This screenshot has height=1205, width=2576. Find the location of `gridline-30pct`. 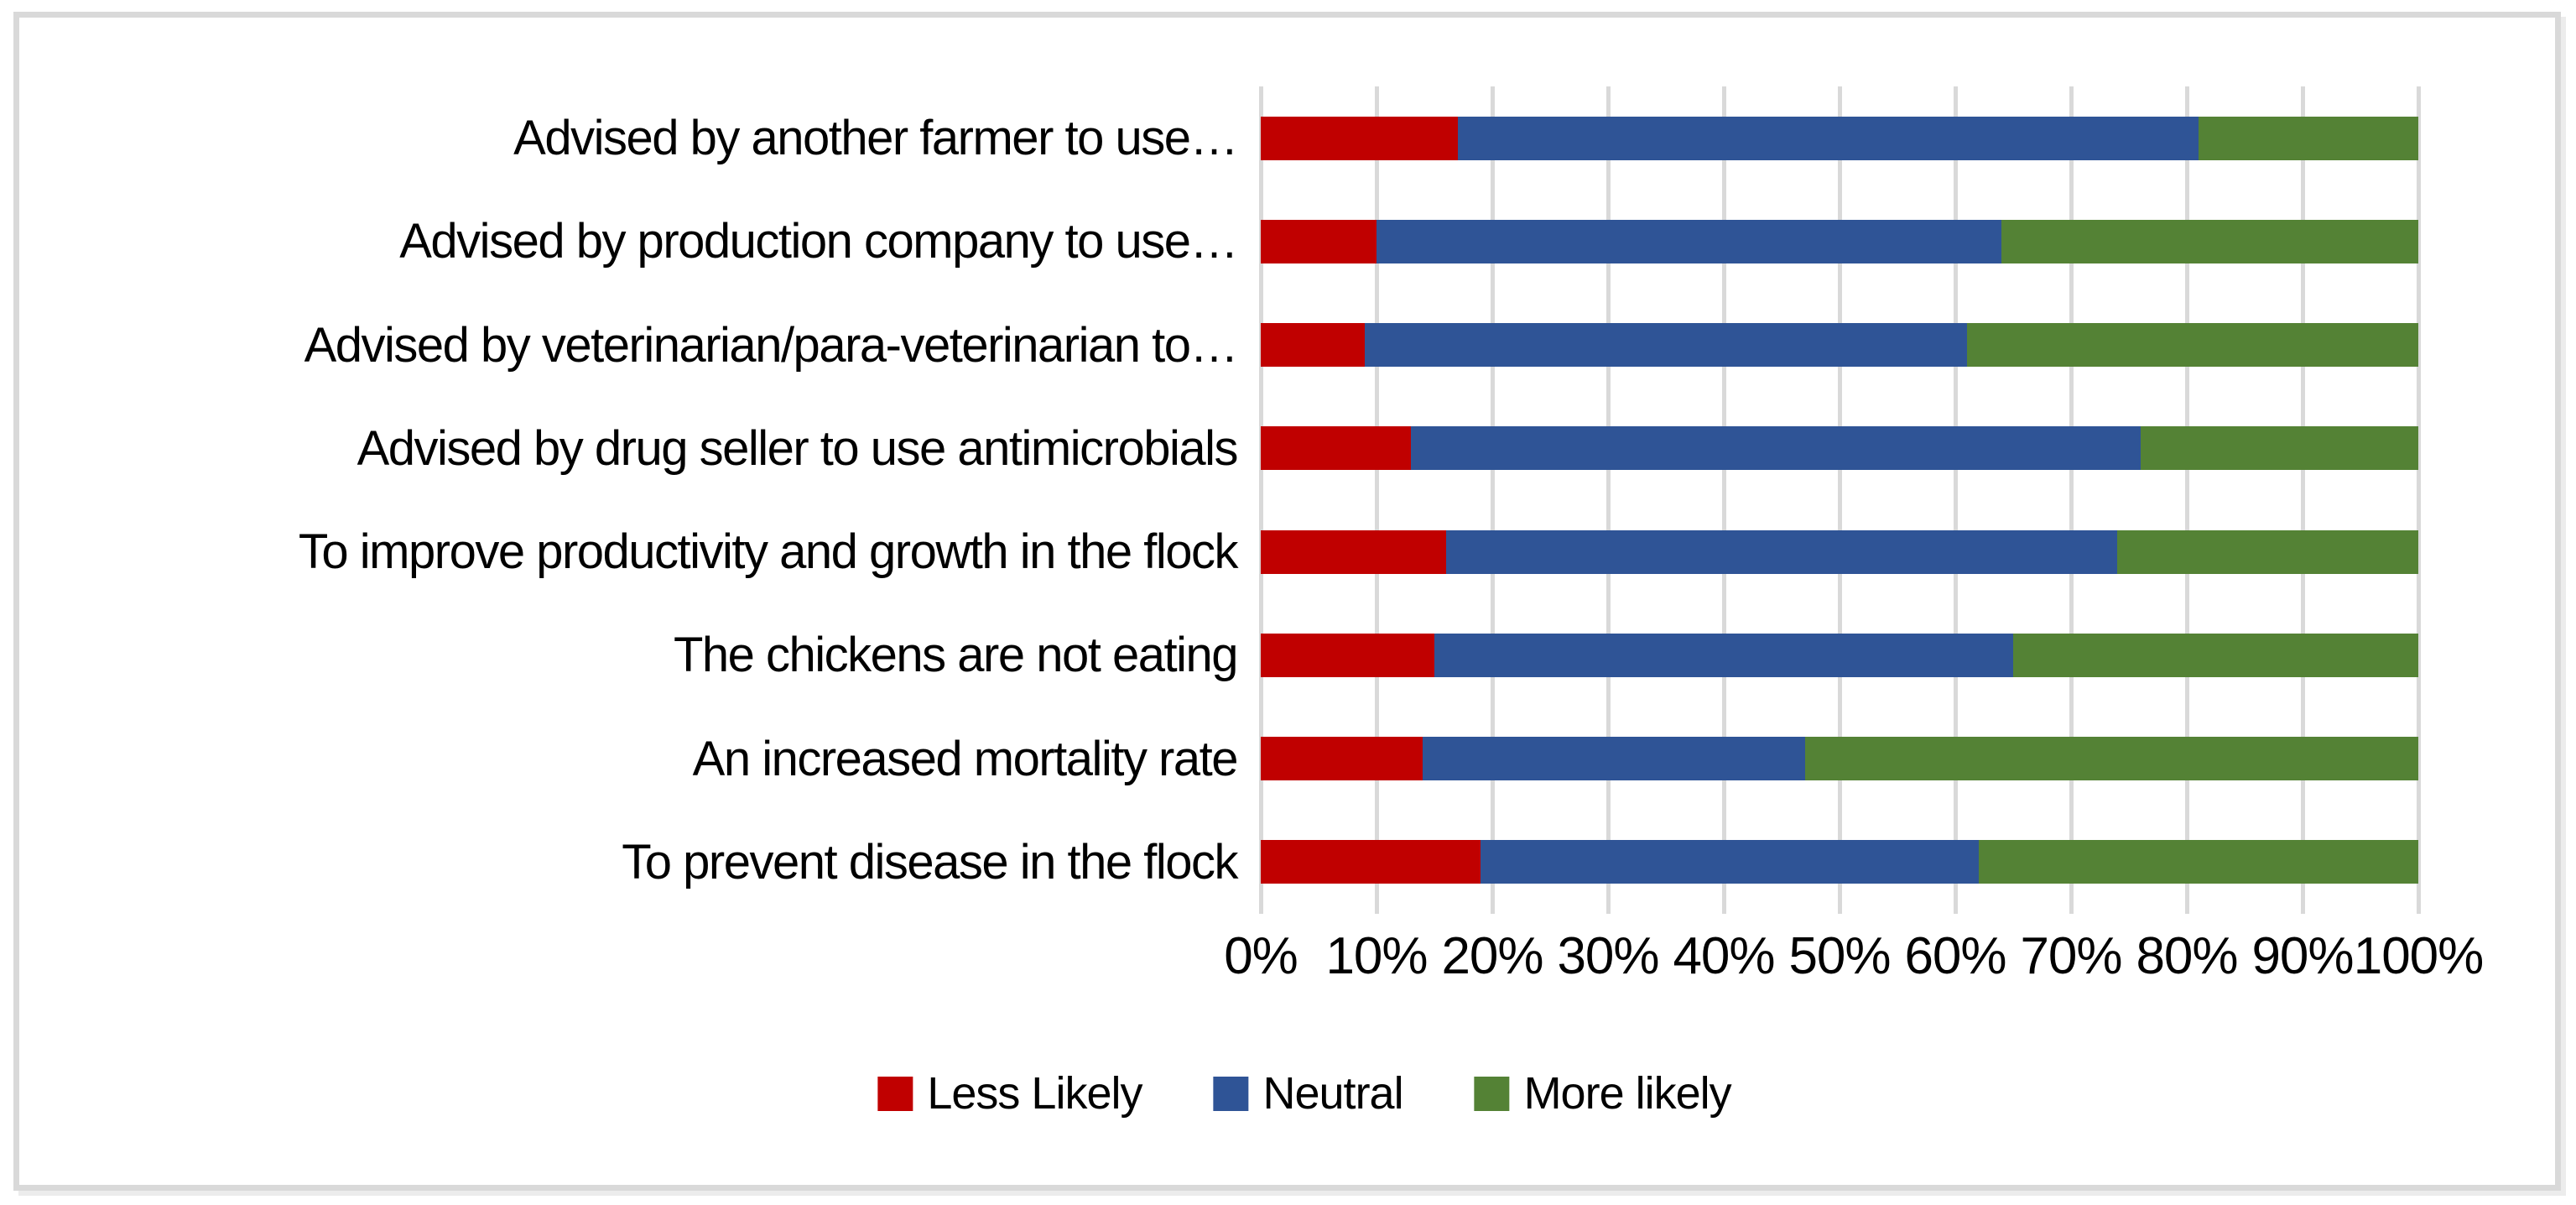

gridline-30pct is located at coordinates (1608, 500).